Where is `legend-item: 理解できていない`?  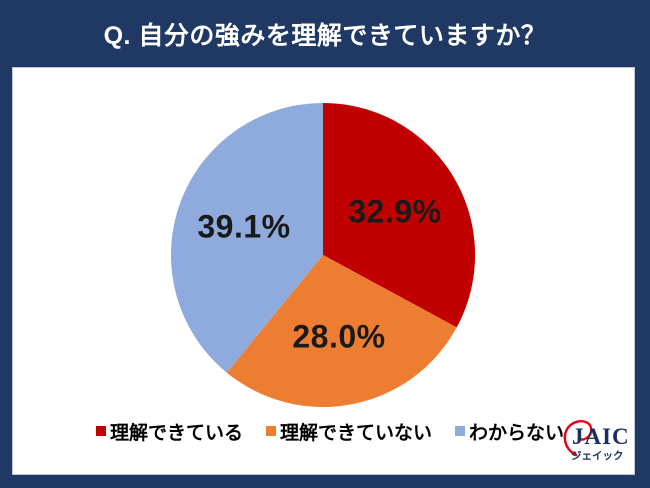
legend-item: 理解できていない is located at coordinates (348, 431).